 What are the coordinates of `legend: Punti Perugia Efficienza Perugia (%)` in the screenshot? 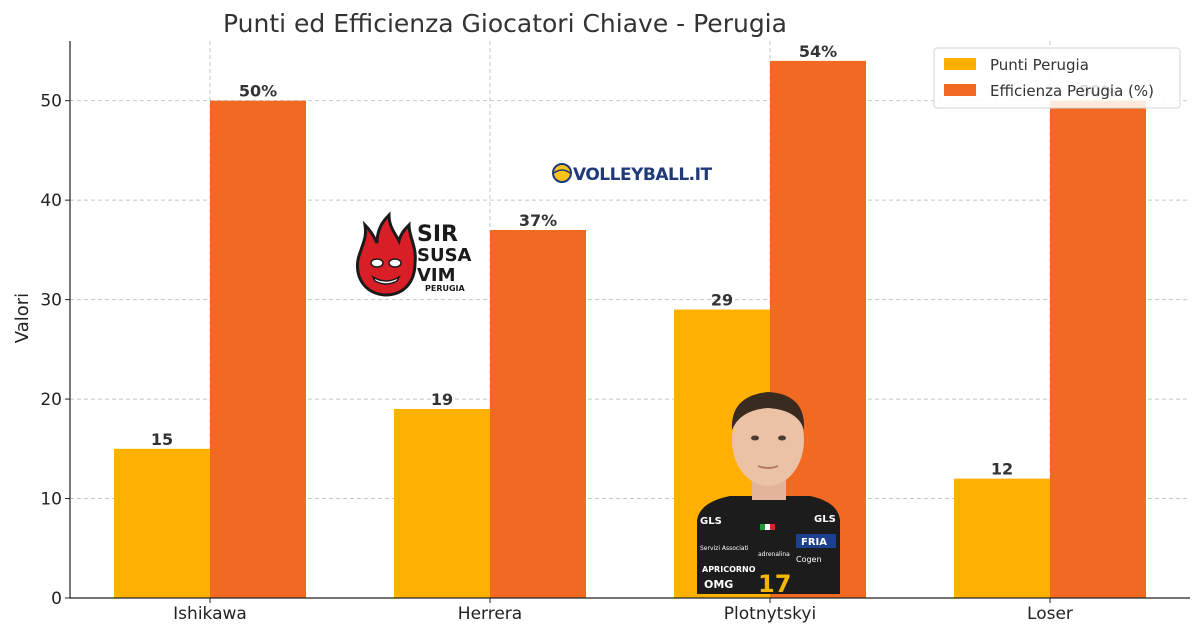 It's located at (1057, 78).